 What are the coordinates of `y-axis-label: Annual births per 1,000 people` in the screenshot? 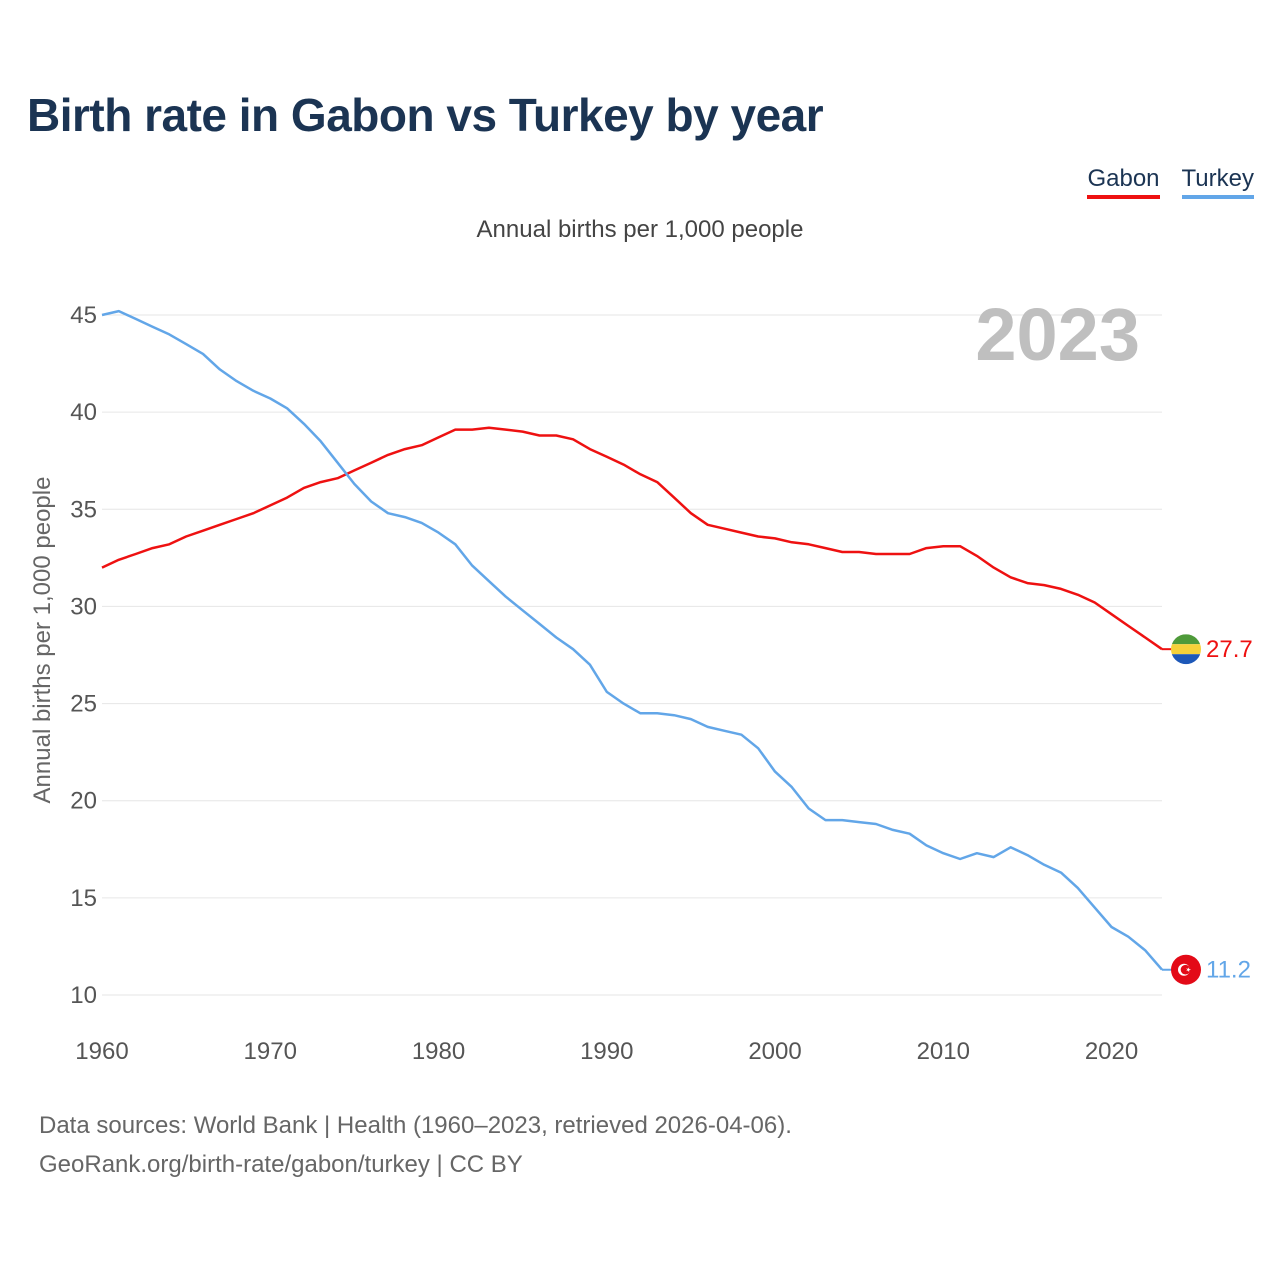 It's located at (42, 640).